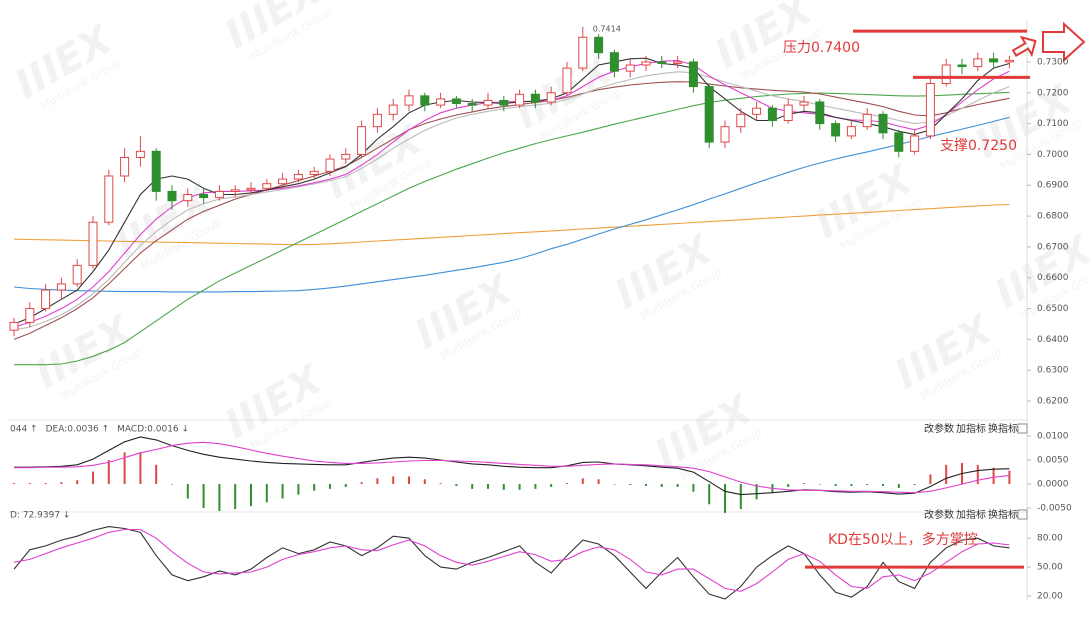 The width and height of the screenshot is (1089, 624). I want to click on toolbar-icon, so click(1022, 514).